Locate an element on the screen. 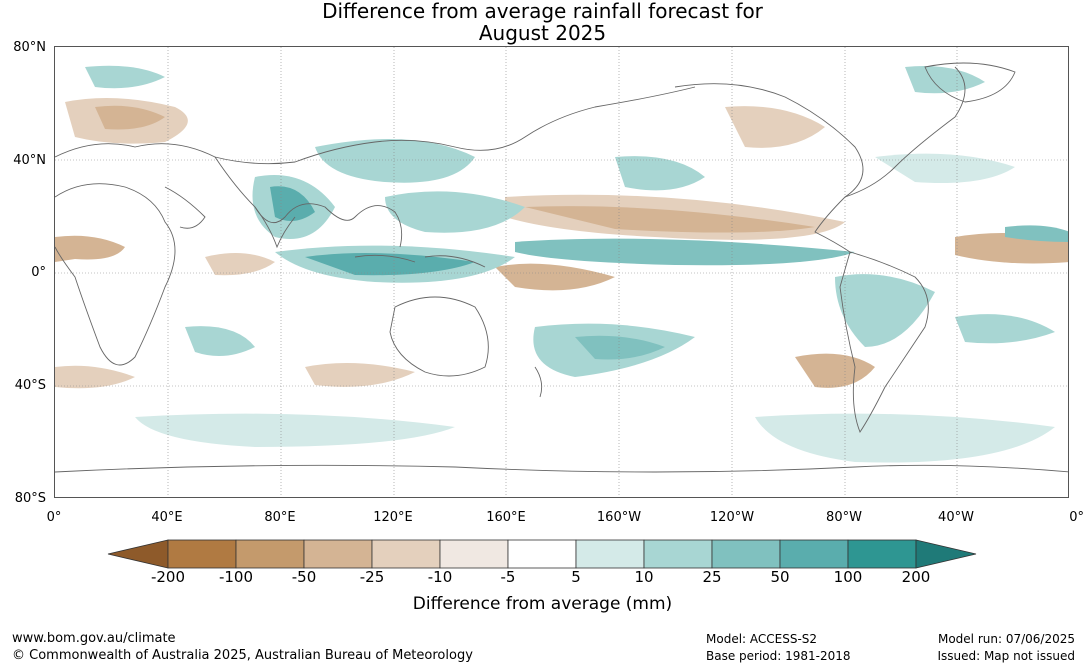 The height and width of the screenshot is (667, 1085). lon-label-120e: 120°E is located at coordinates (393, 517).